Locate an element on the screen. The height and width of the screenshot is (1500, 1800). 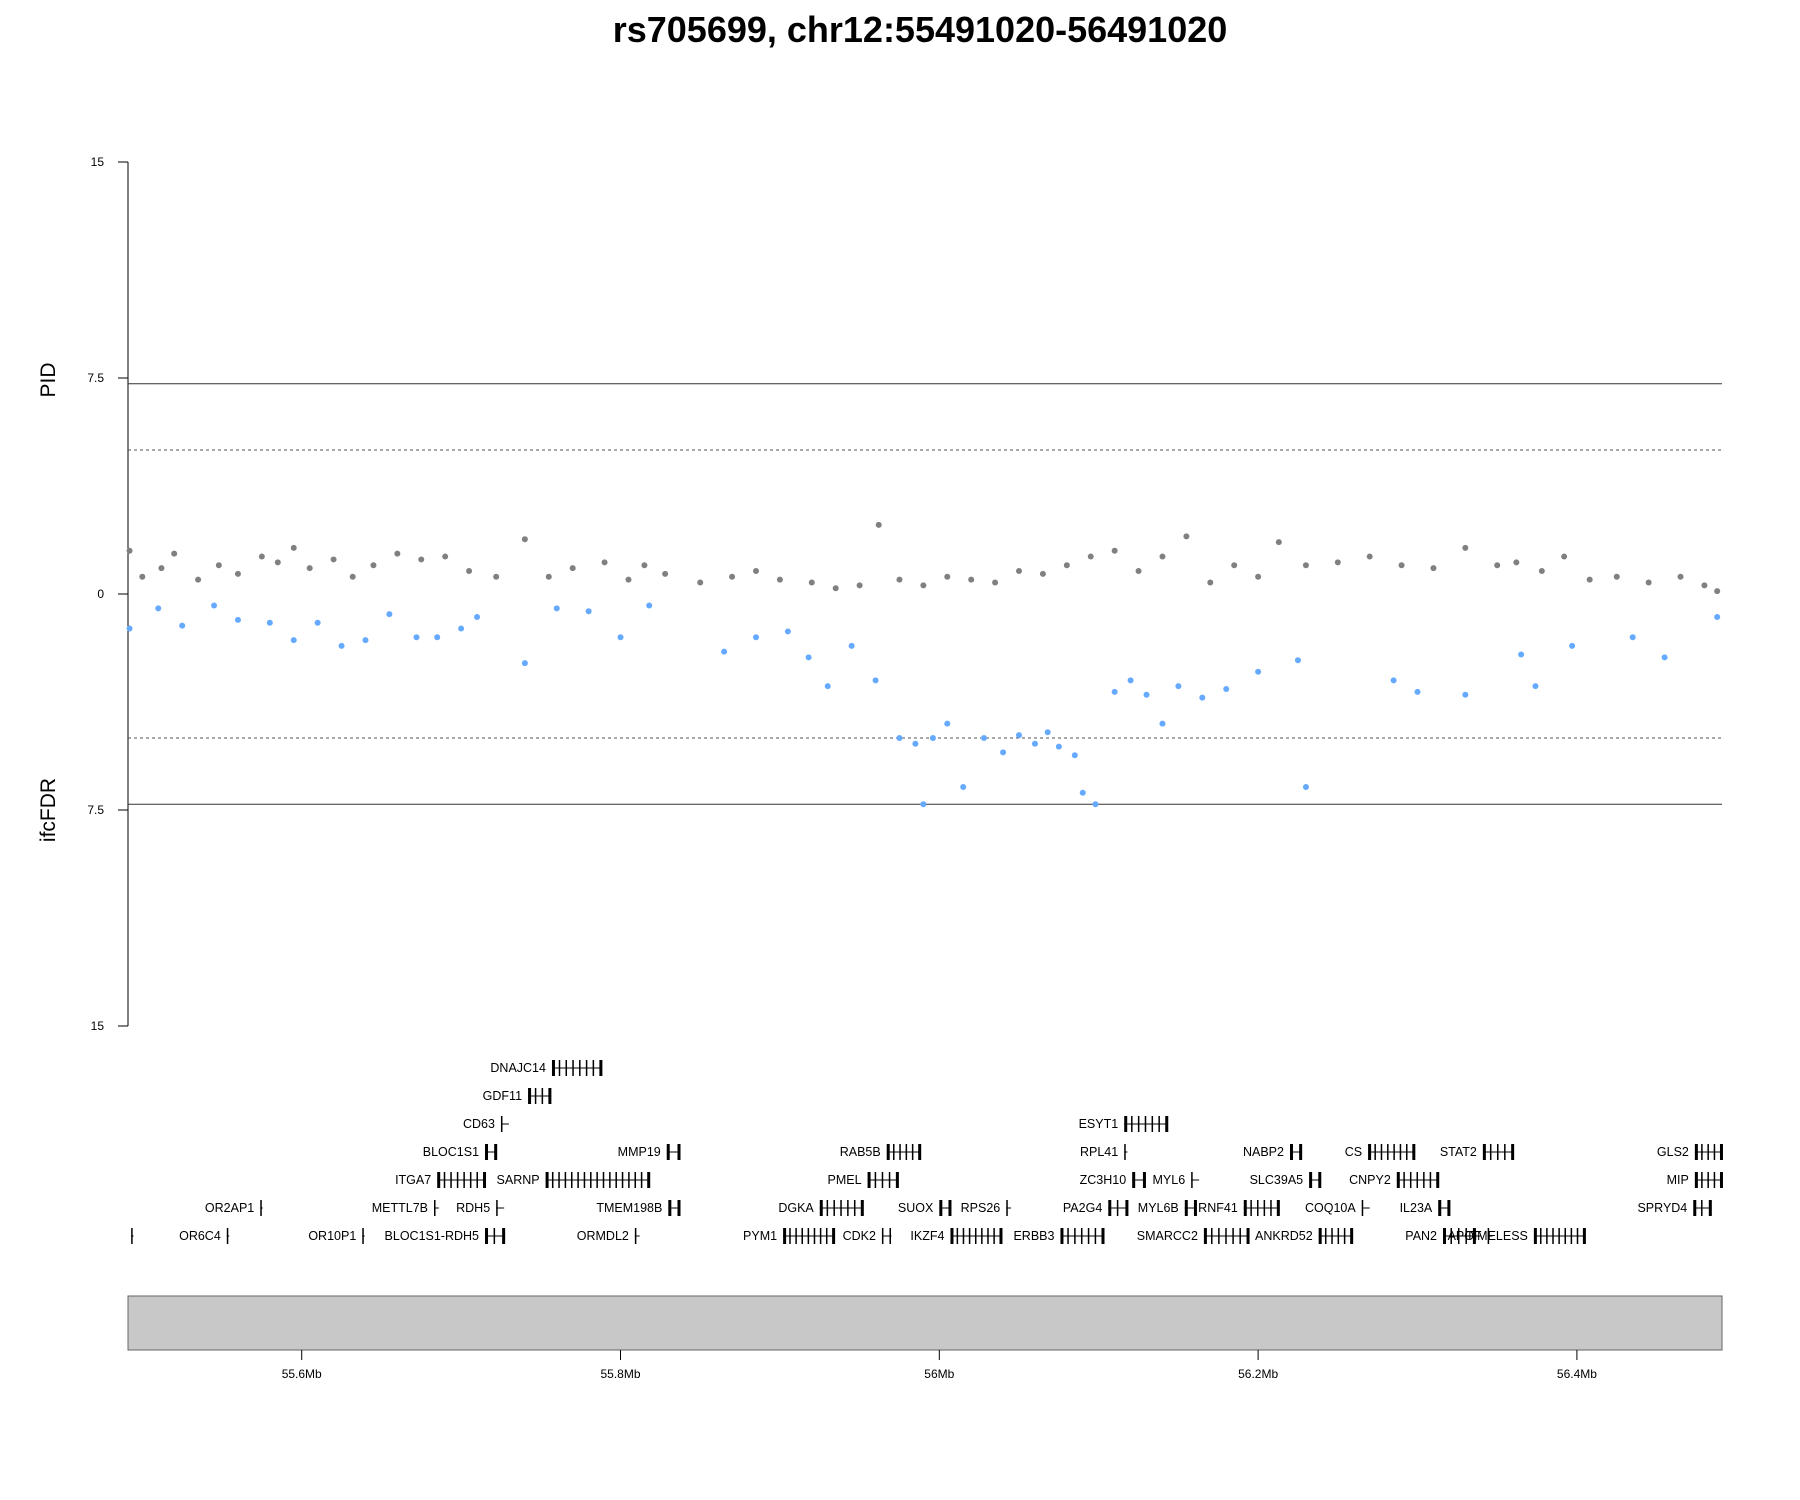
x-tick-label: 56Mb is located at coordinates (939, 1374).